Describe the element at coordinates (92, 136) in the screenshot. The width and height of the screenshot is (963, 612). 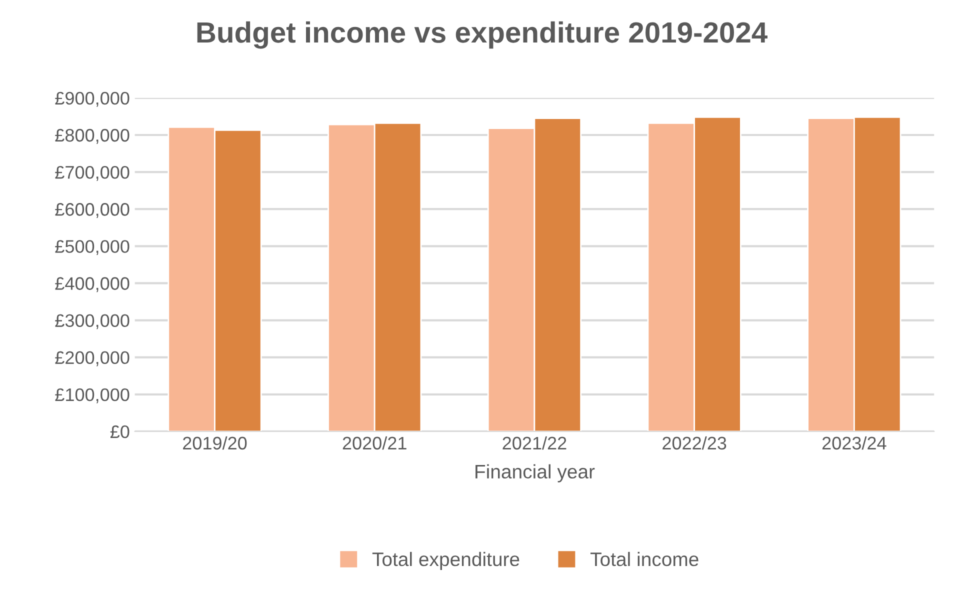
I see `y-tick-label: £800,000` at that location.